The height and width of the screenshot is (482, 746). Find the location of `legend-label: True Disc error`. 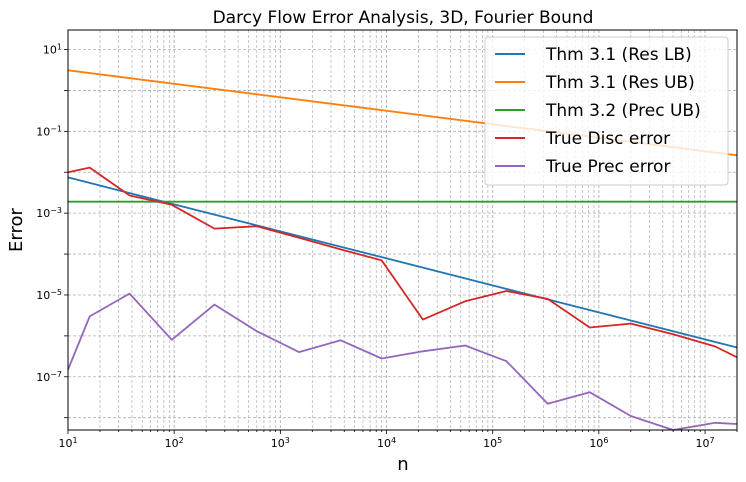

legend-label: True Disc error is located at coordinates (607, 139).